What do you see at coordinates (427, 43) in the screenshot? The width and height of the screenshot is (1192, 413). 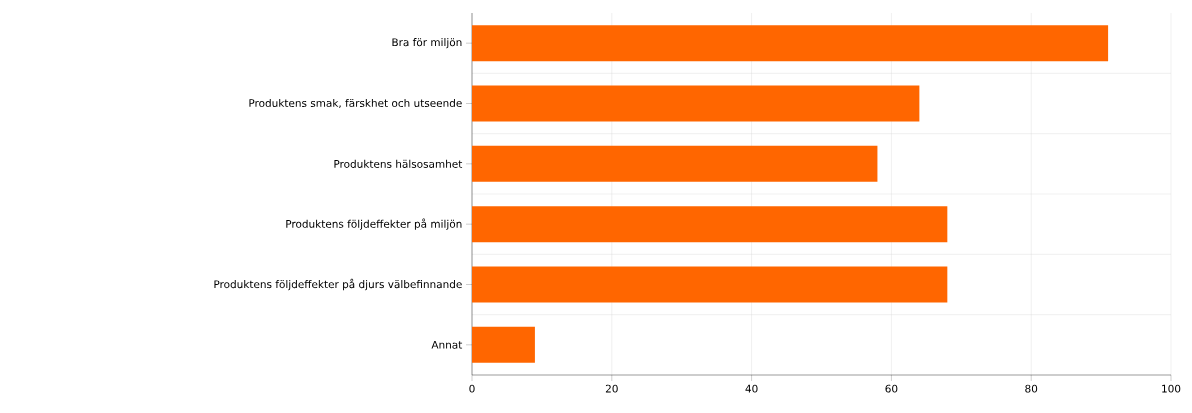 I see `y-tick-label: Bra för miljön` at bounding box center [427, 43].